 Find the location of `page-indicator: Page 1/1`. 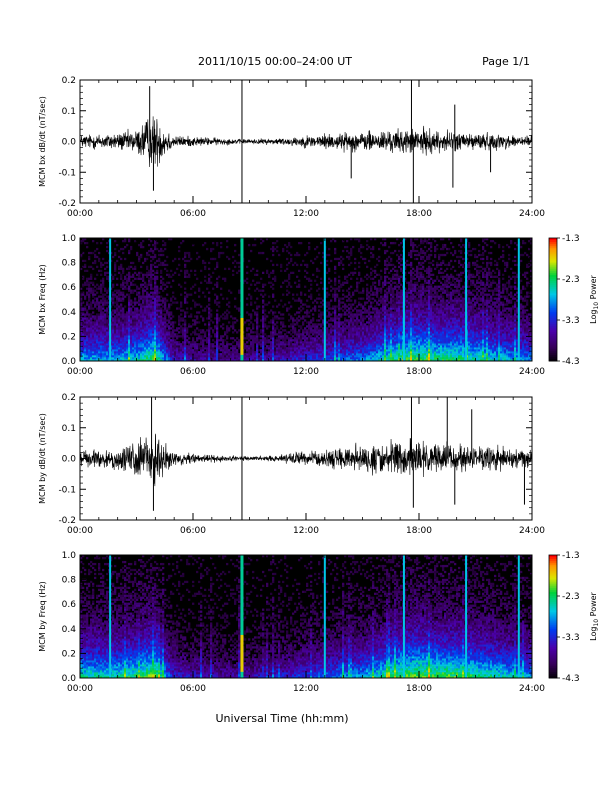

page-indicator: Page 1/1 is located at coordinates (506, 61).